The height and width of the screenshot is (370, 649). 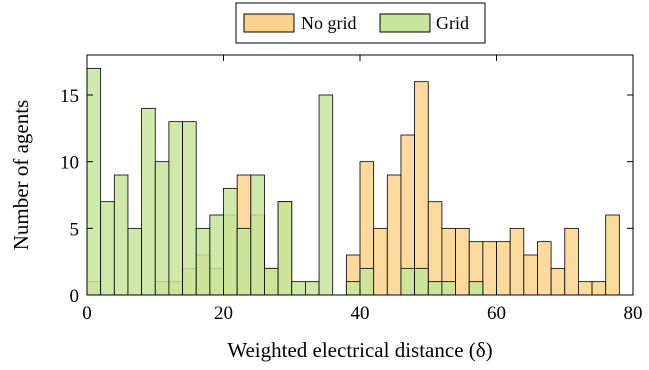 What do you see at coordinates (496, 313) in the screenshot?
I see `x-tick-label-60: 60` at bounding box center [496, 313].